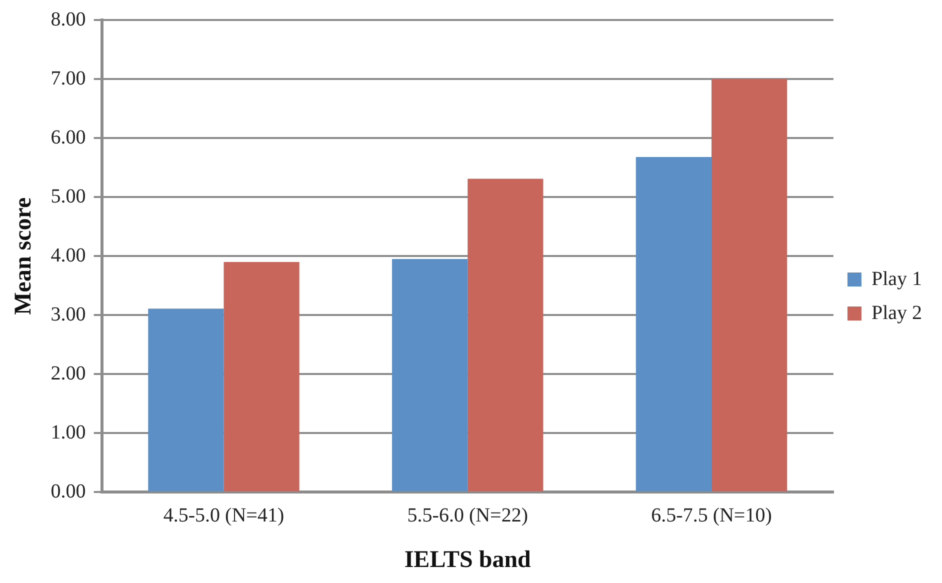 The height and width of the screenshot is (583, 942). What do you see at coordinates (896, 313) in the screenshot?
I see `legend-label: Play 2` at bounding box center [896, 313].